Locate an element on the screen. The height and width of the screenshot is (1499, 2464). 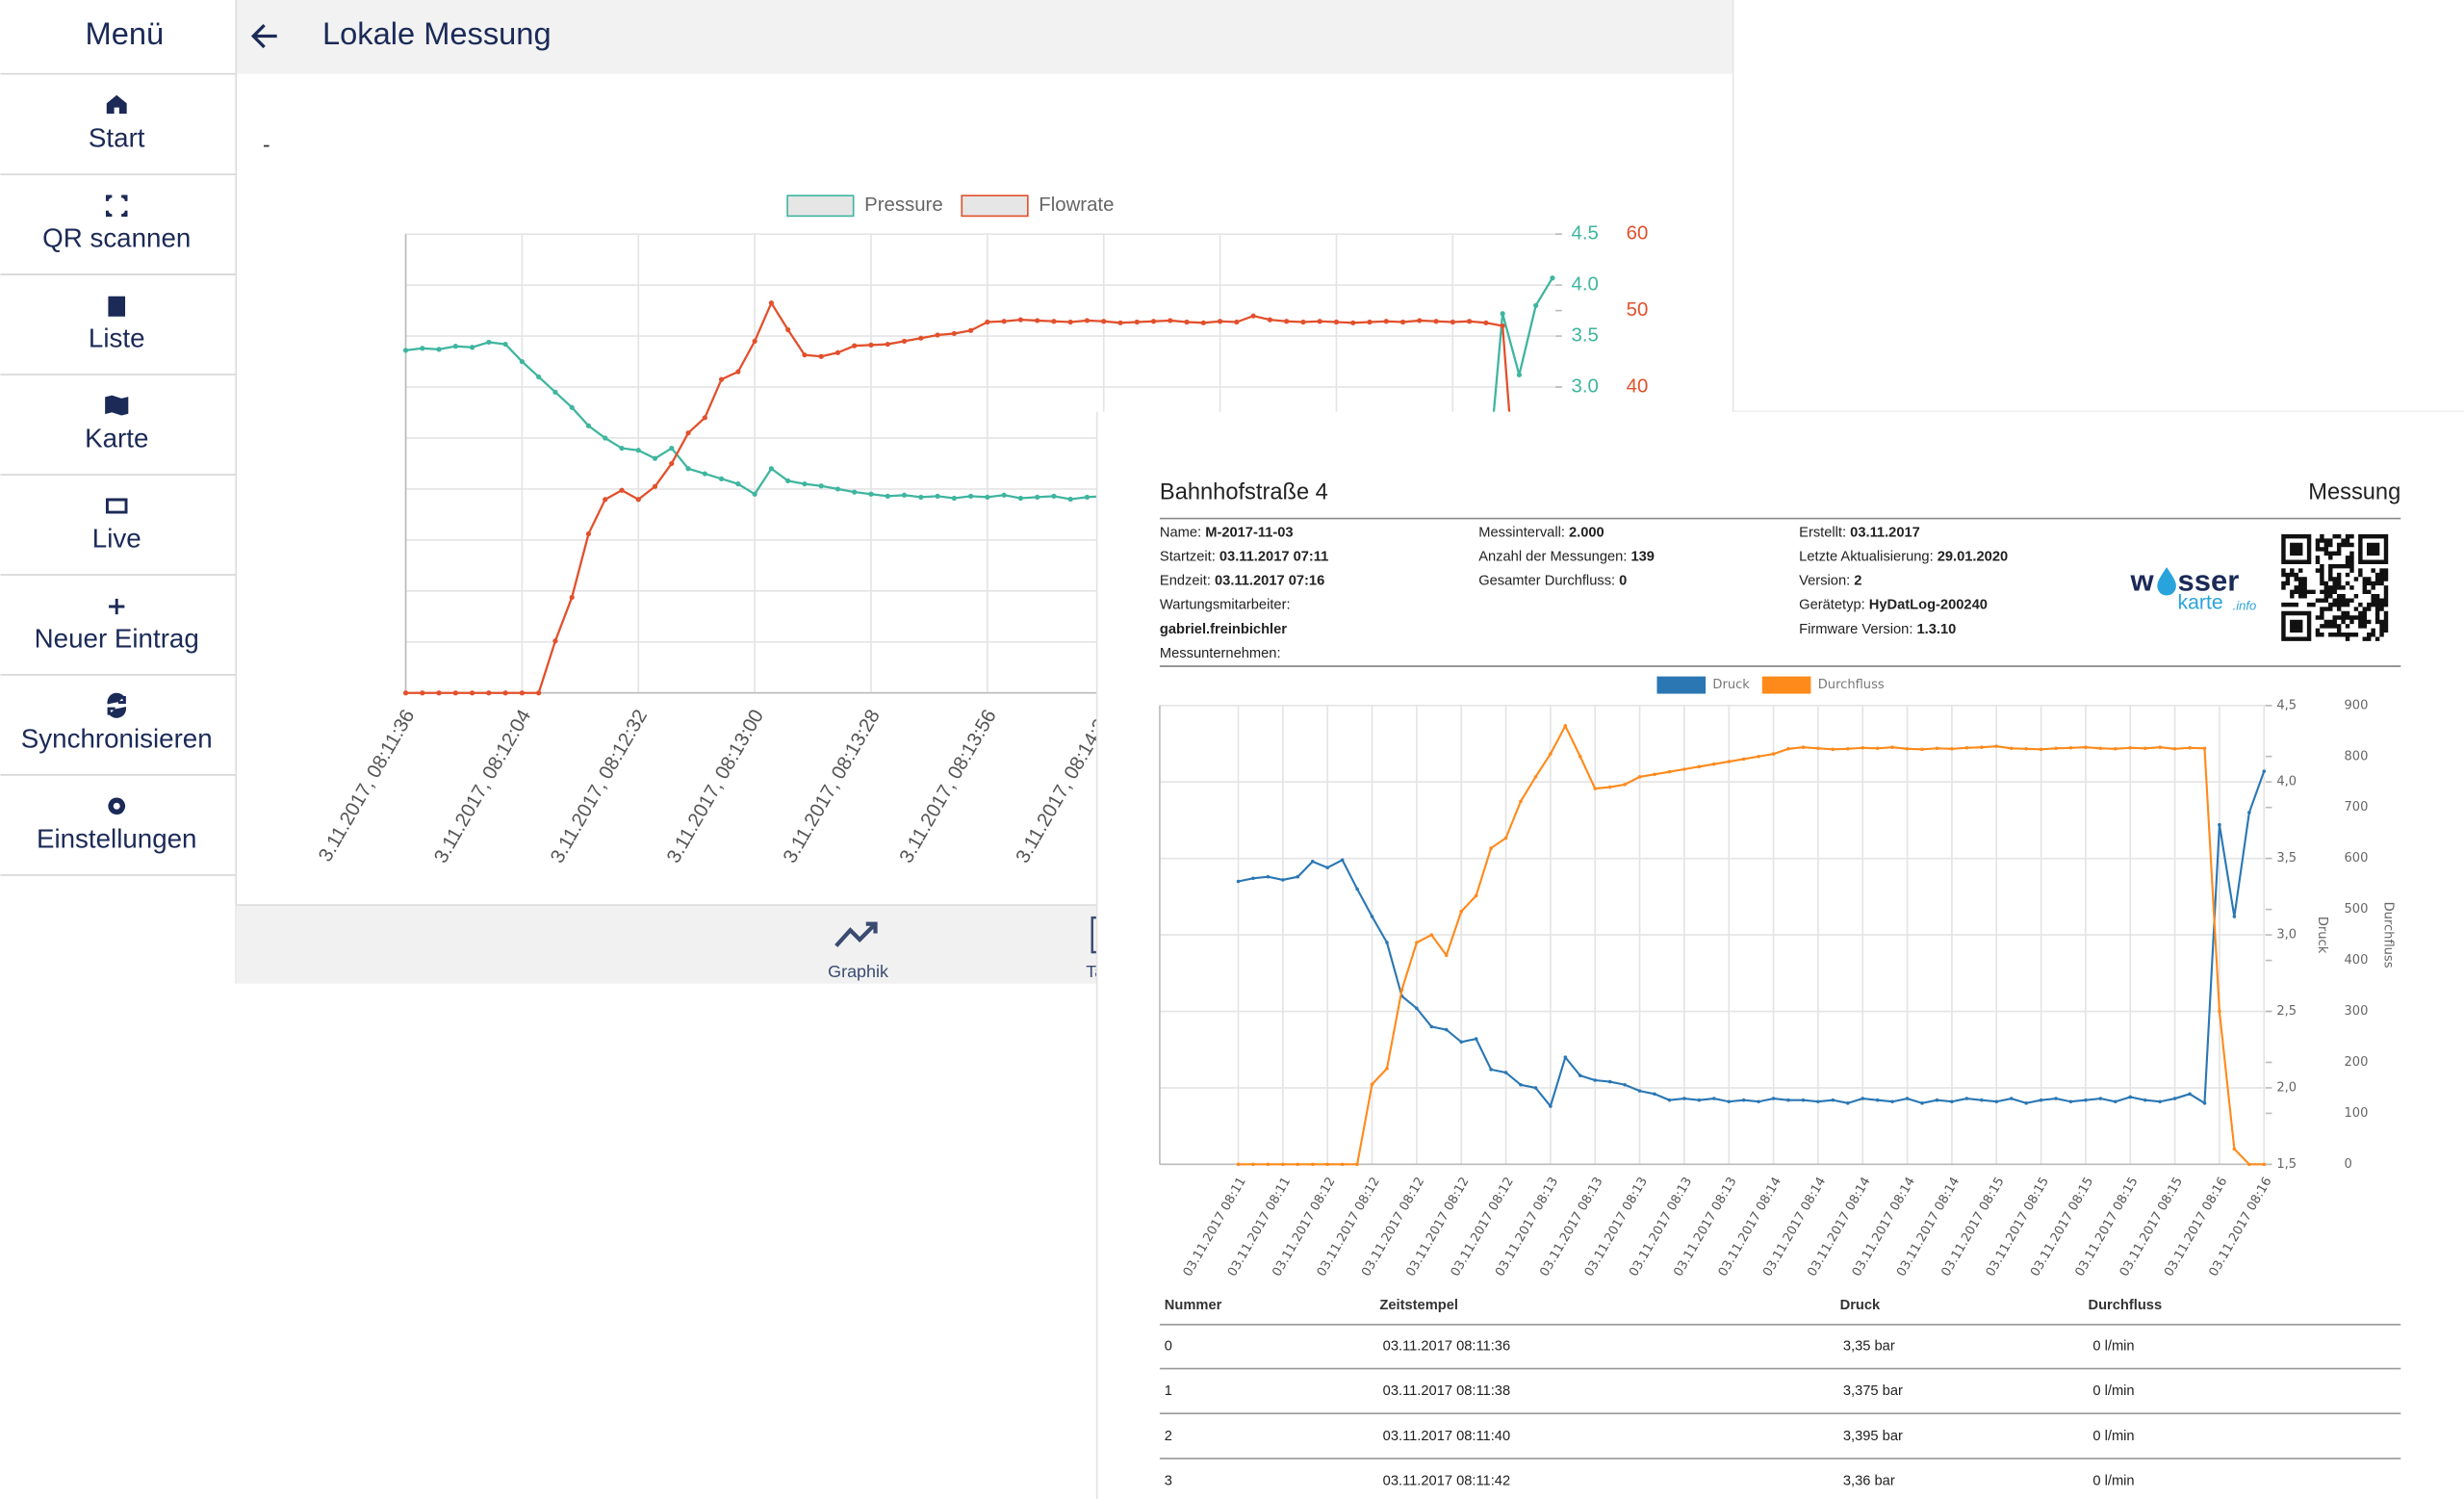
report-title: Bahnhofstraße 4 is located at coordinates (1244, 492).